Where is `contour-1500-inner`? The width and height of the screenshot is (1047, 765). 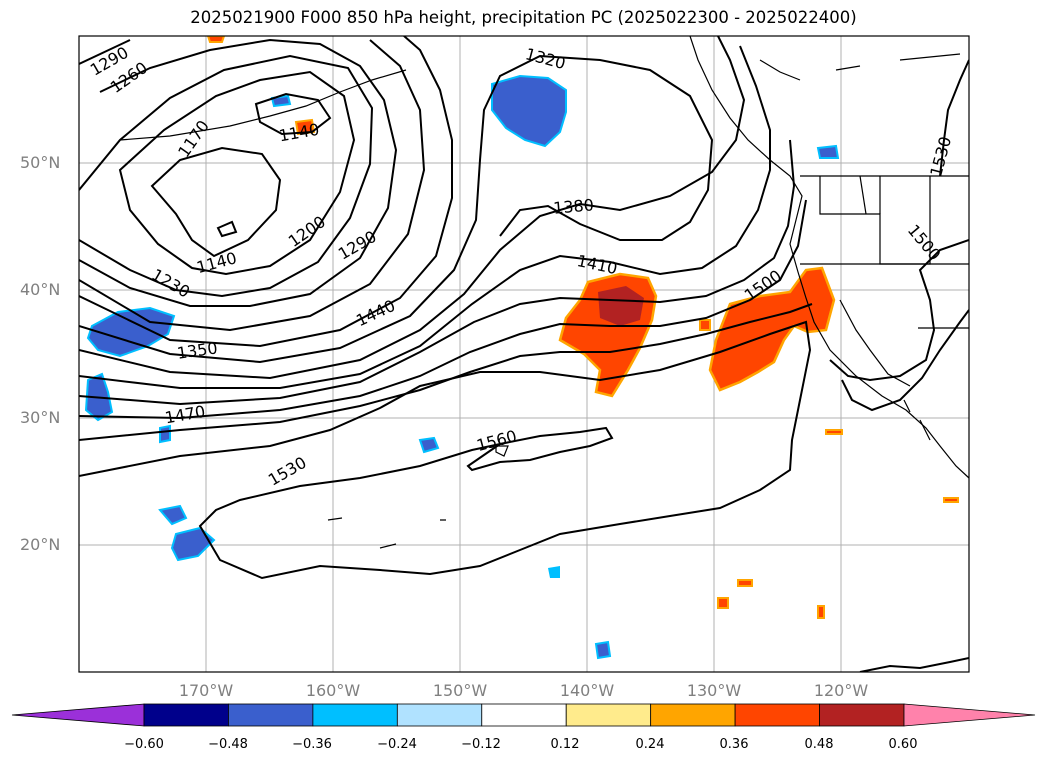 contour-1500-inner is located at coordinates (899, 310).